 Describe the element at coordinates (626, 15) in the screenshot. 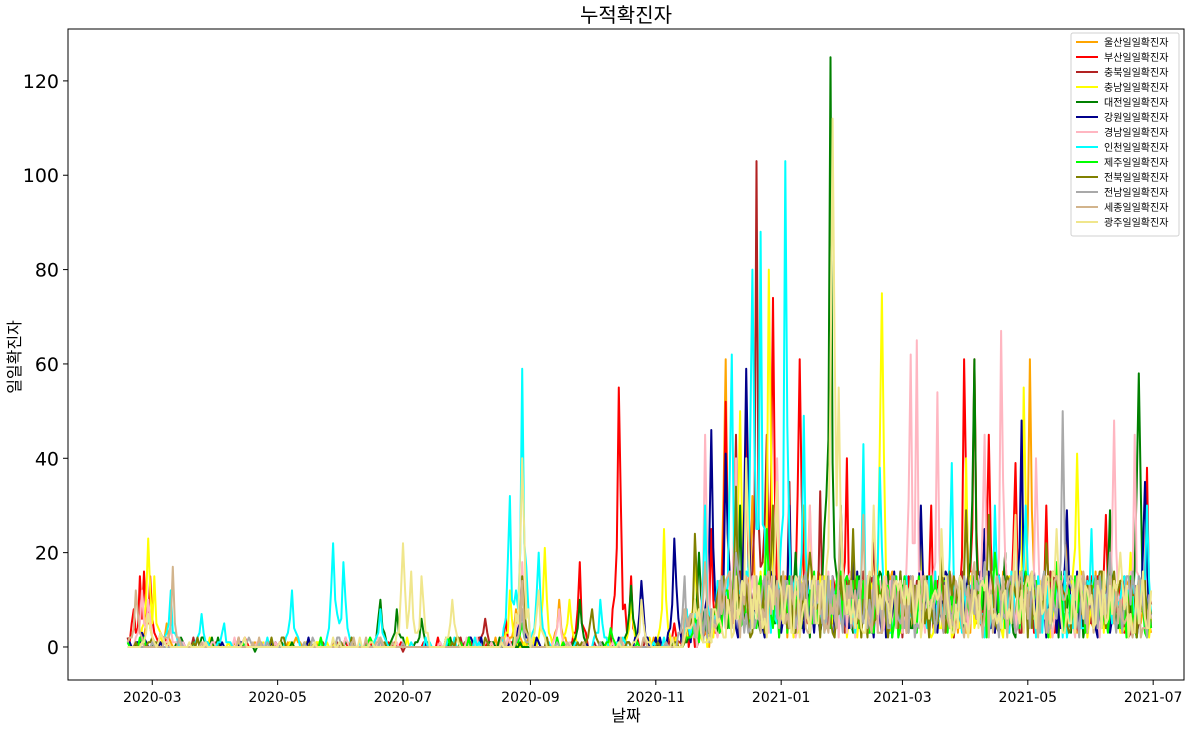

I see `chart-title: 누적확진자` at that location.